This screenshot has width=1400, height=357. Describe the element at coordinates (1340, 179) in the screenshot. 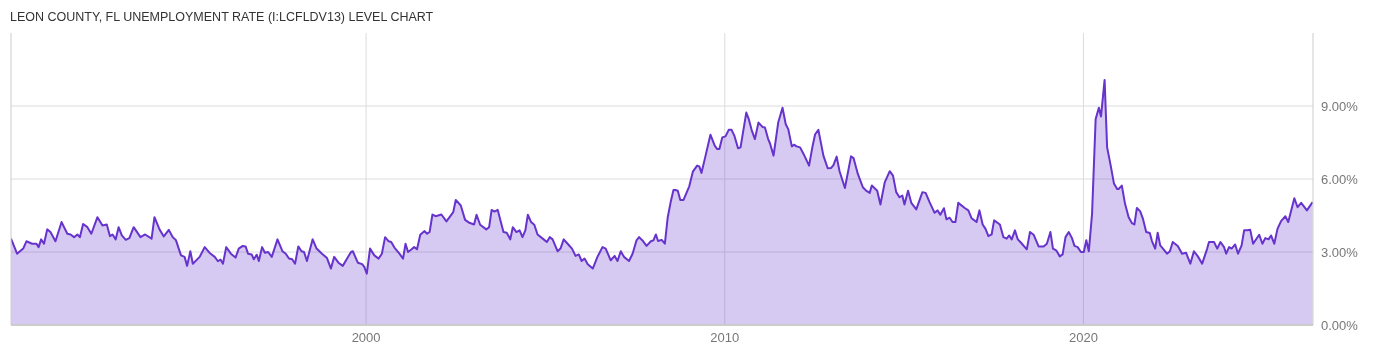

I see `y-tick-label: 6.00%` at that location.